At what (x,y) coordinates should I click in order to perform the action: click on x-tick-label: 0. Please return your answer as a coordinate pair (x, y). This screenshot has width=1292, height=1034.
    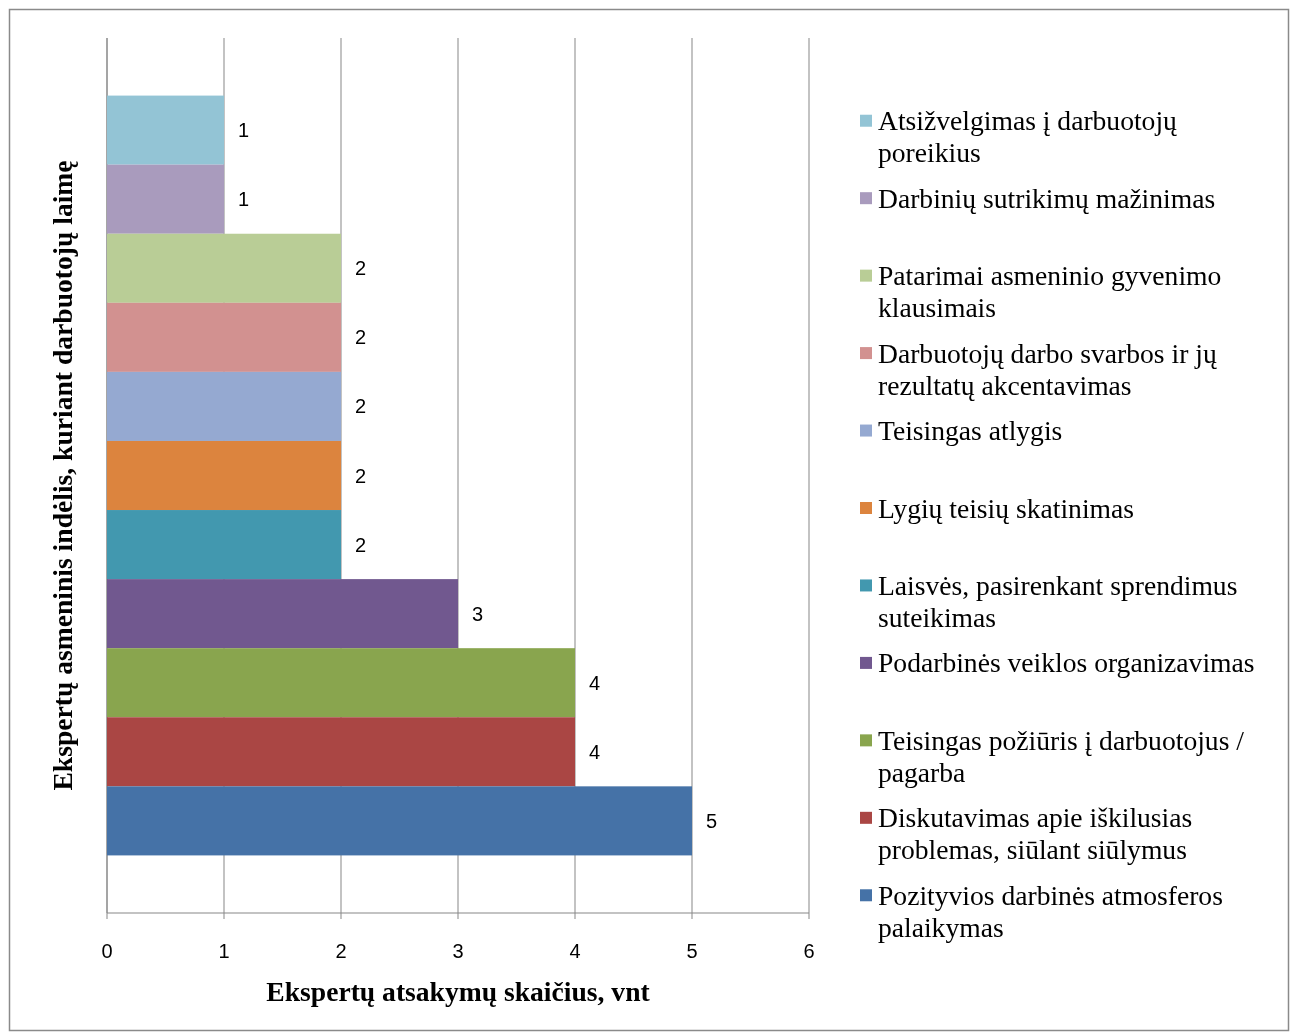
    Looking at the image, I should click on (107, 951).